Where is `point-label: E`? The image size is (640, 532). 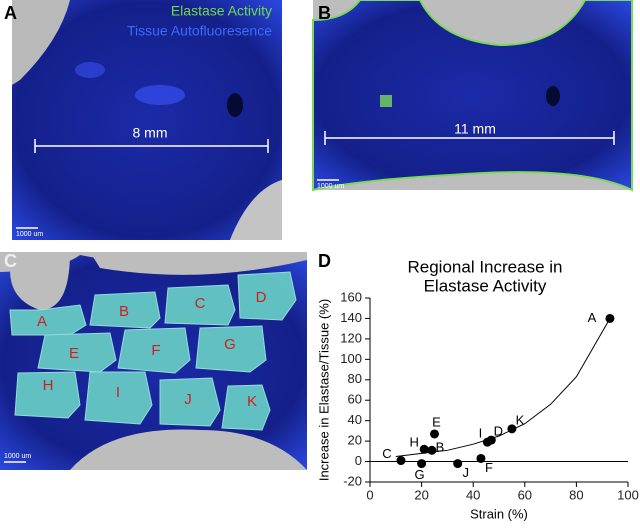
point-label: E is located at coordinates (436, 421).